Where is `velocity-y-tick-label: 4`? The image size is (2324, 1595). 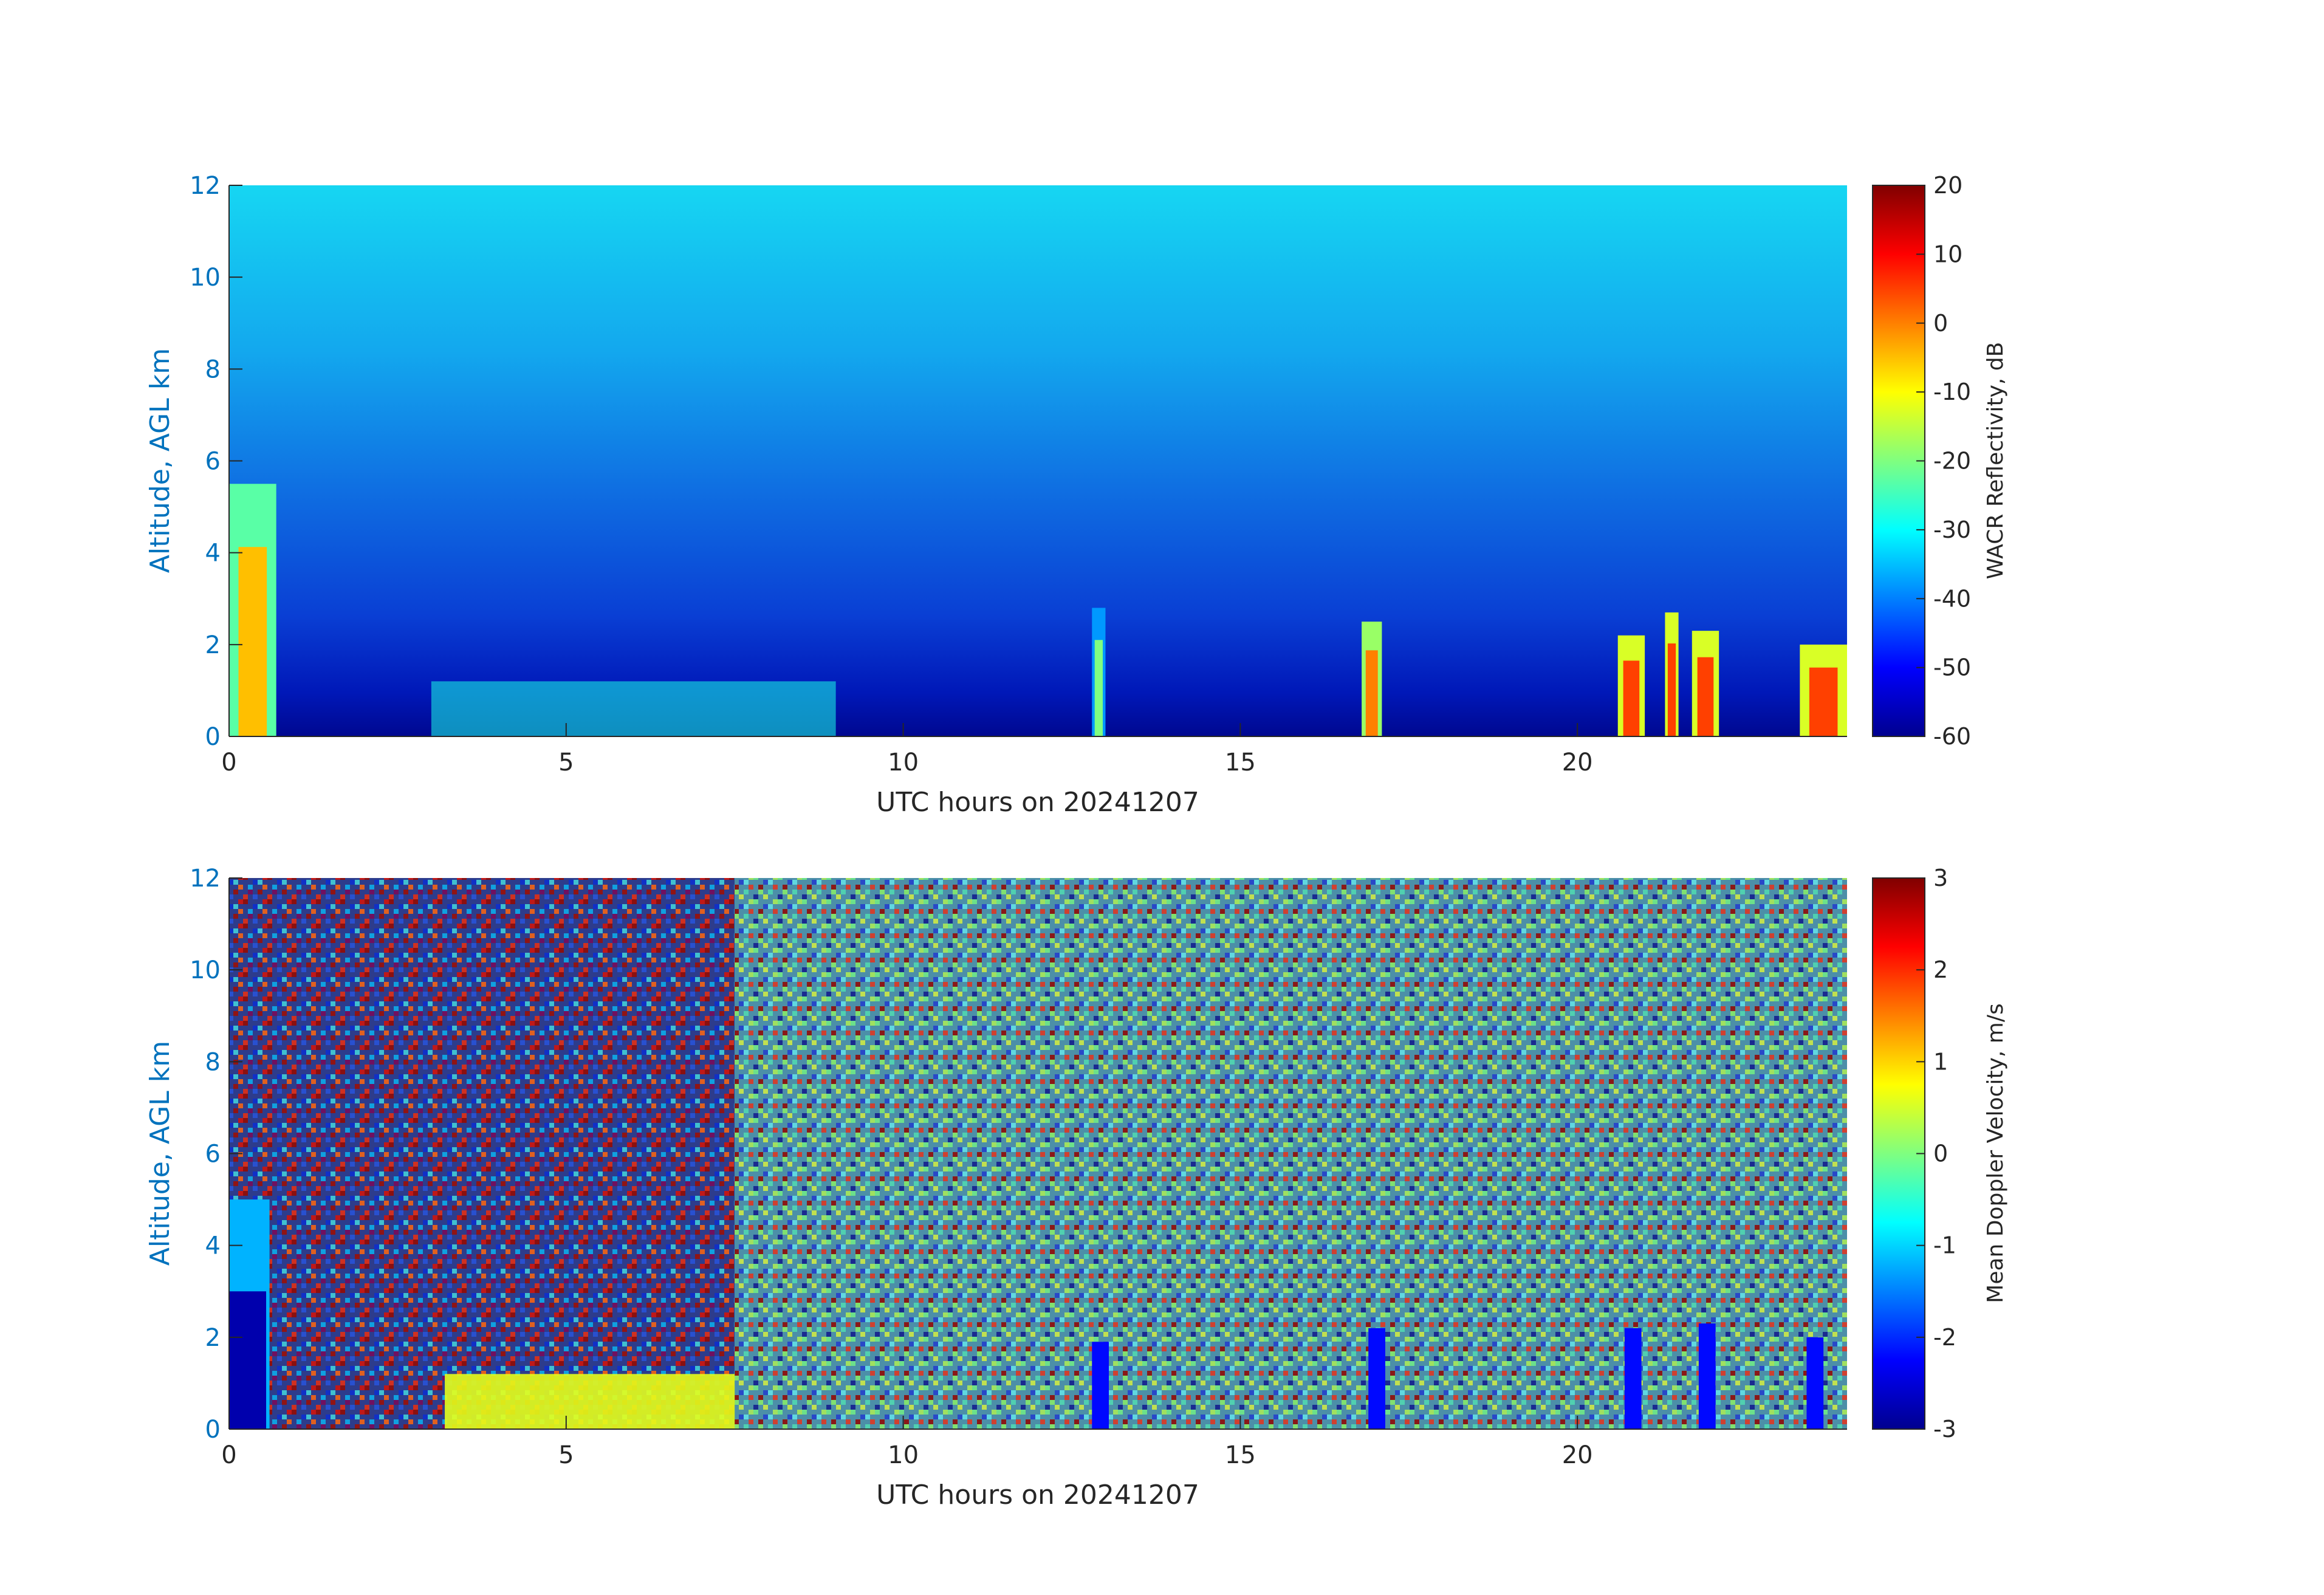 velocity-y-tick-label: 4 is located at coordinates (213, 1246).